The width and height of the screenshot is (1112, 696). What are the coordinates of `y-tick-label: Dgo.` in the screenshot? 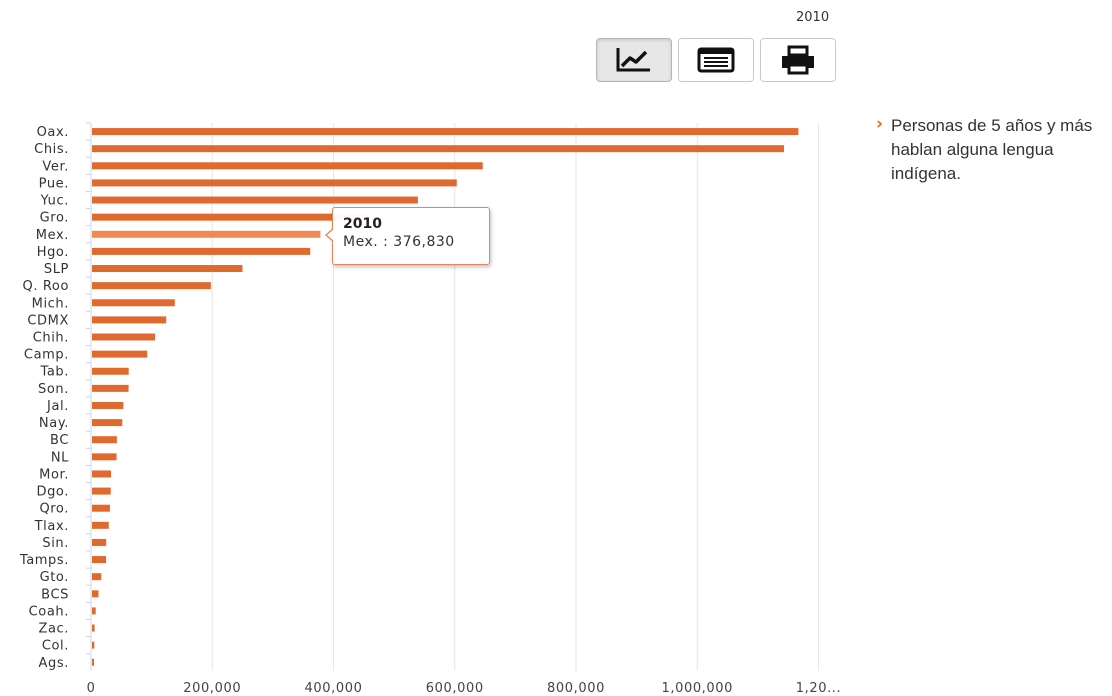 It's located at (52, 492).